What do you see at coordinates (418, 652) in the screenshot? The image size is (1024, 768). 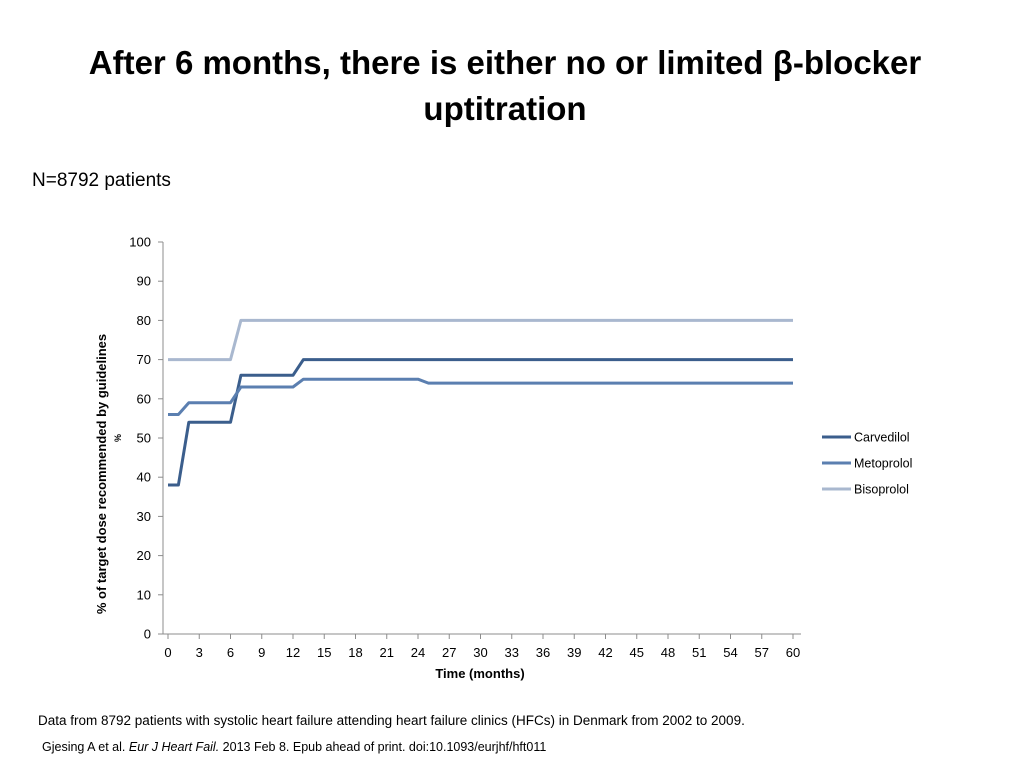 I see `x-tick-label: 24` at bounding box center [418, 652].